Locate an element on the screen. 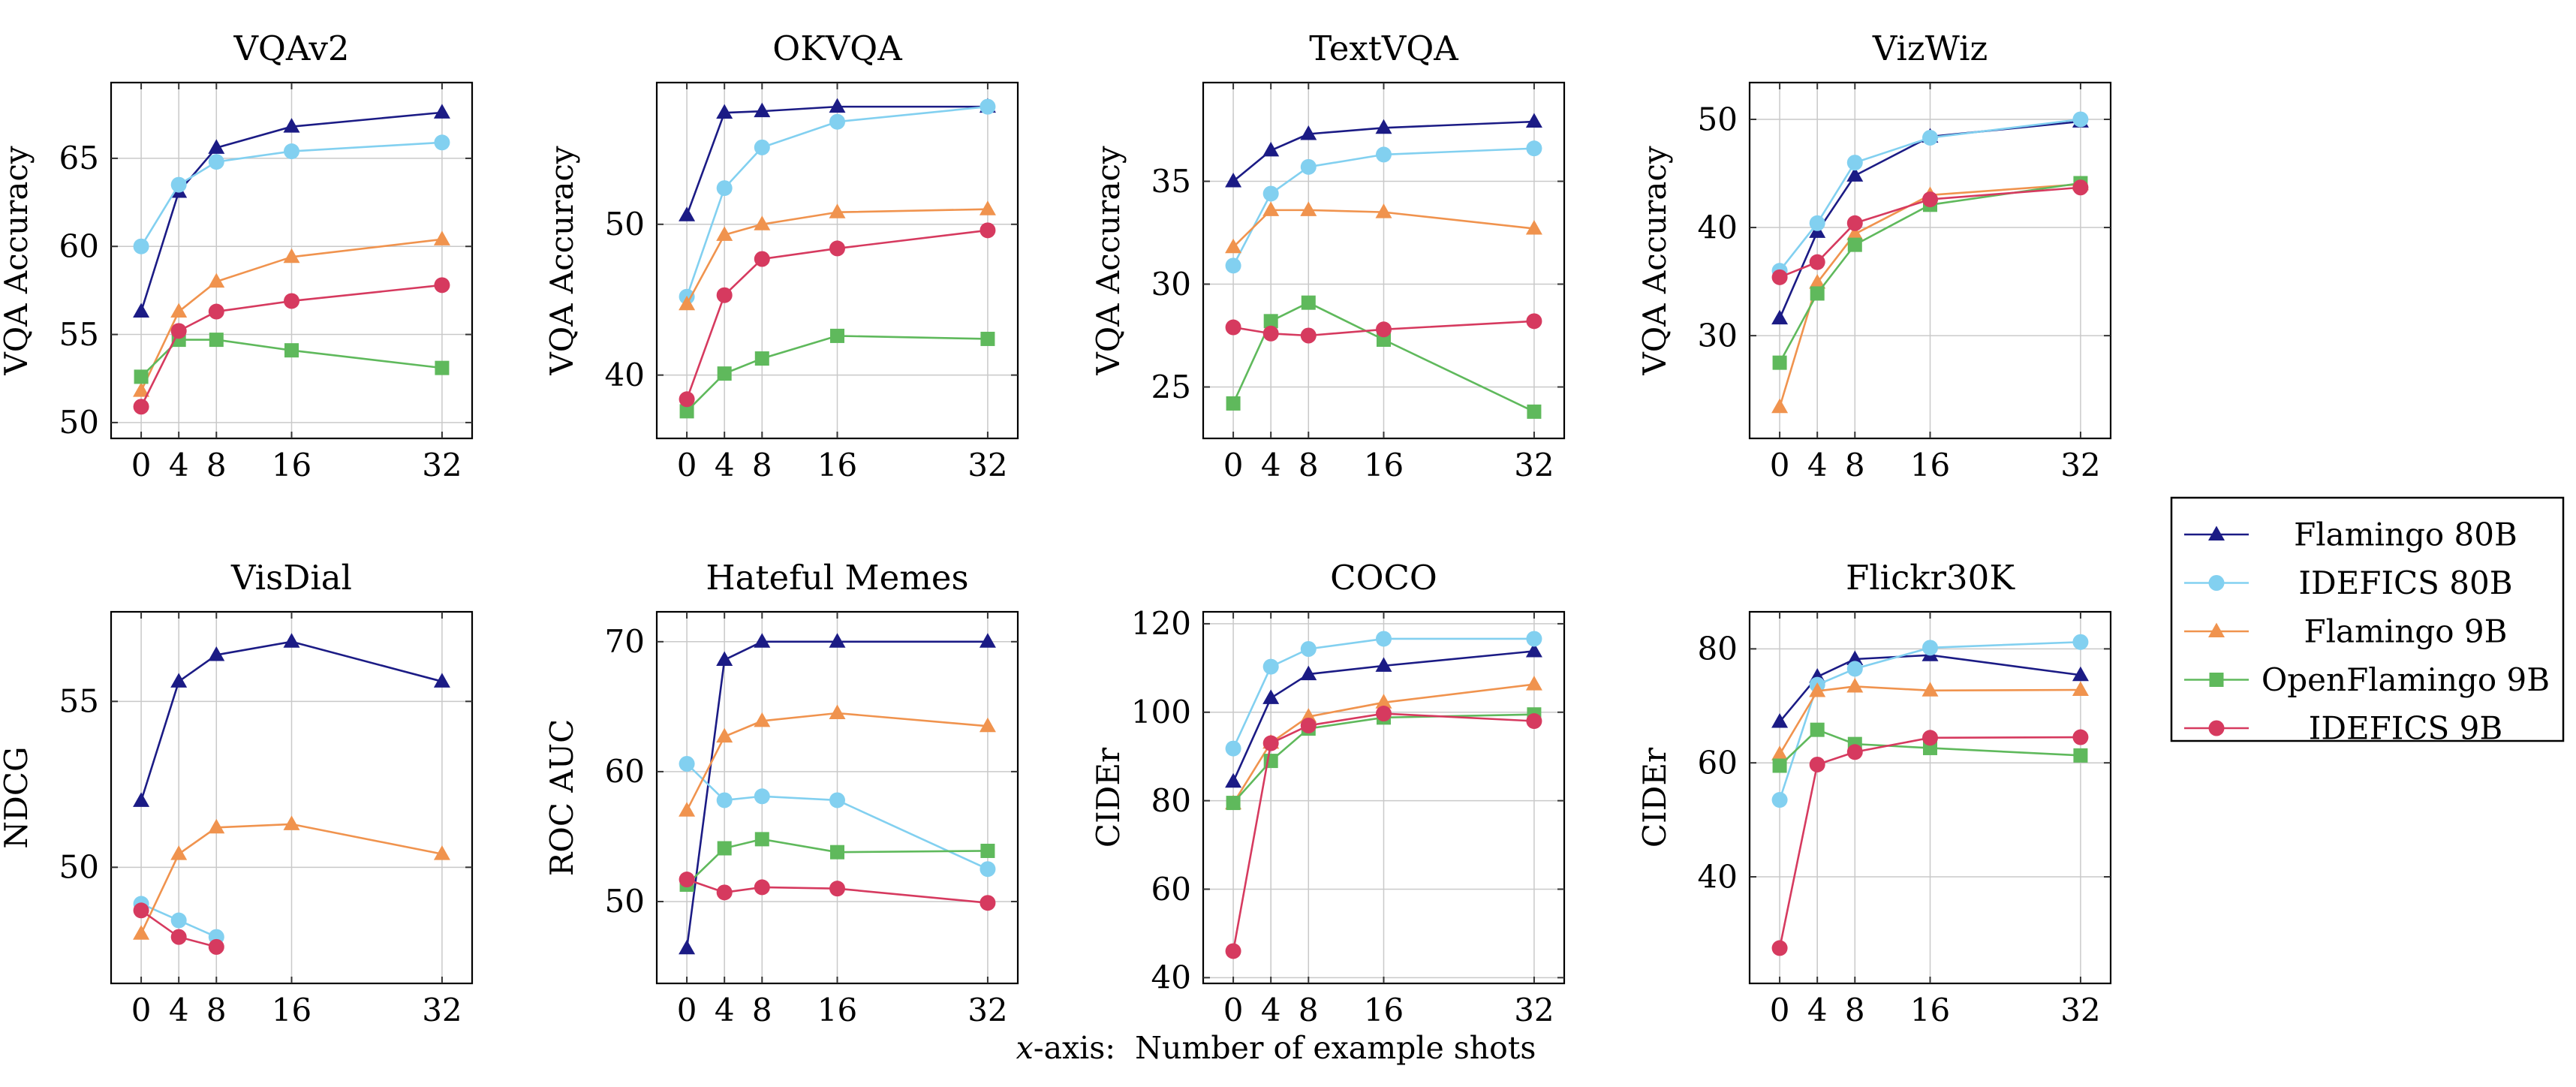  legend-marker-square is located at coordinates (2216, 680).